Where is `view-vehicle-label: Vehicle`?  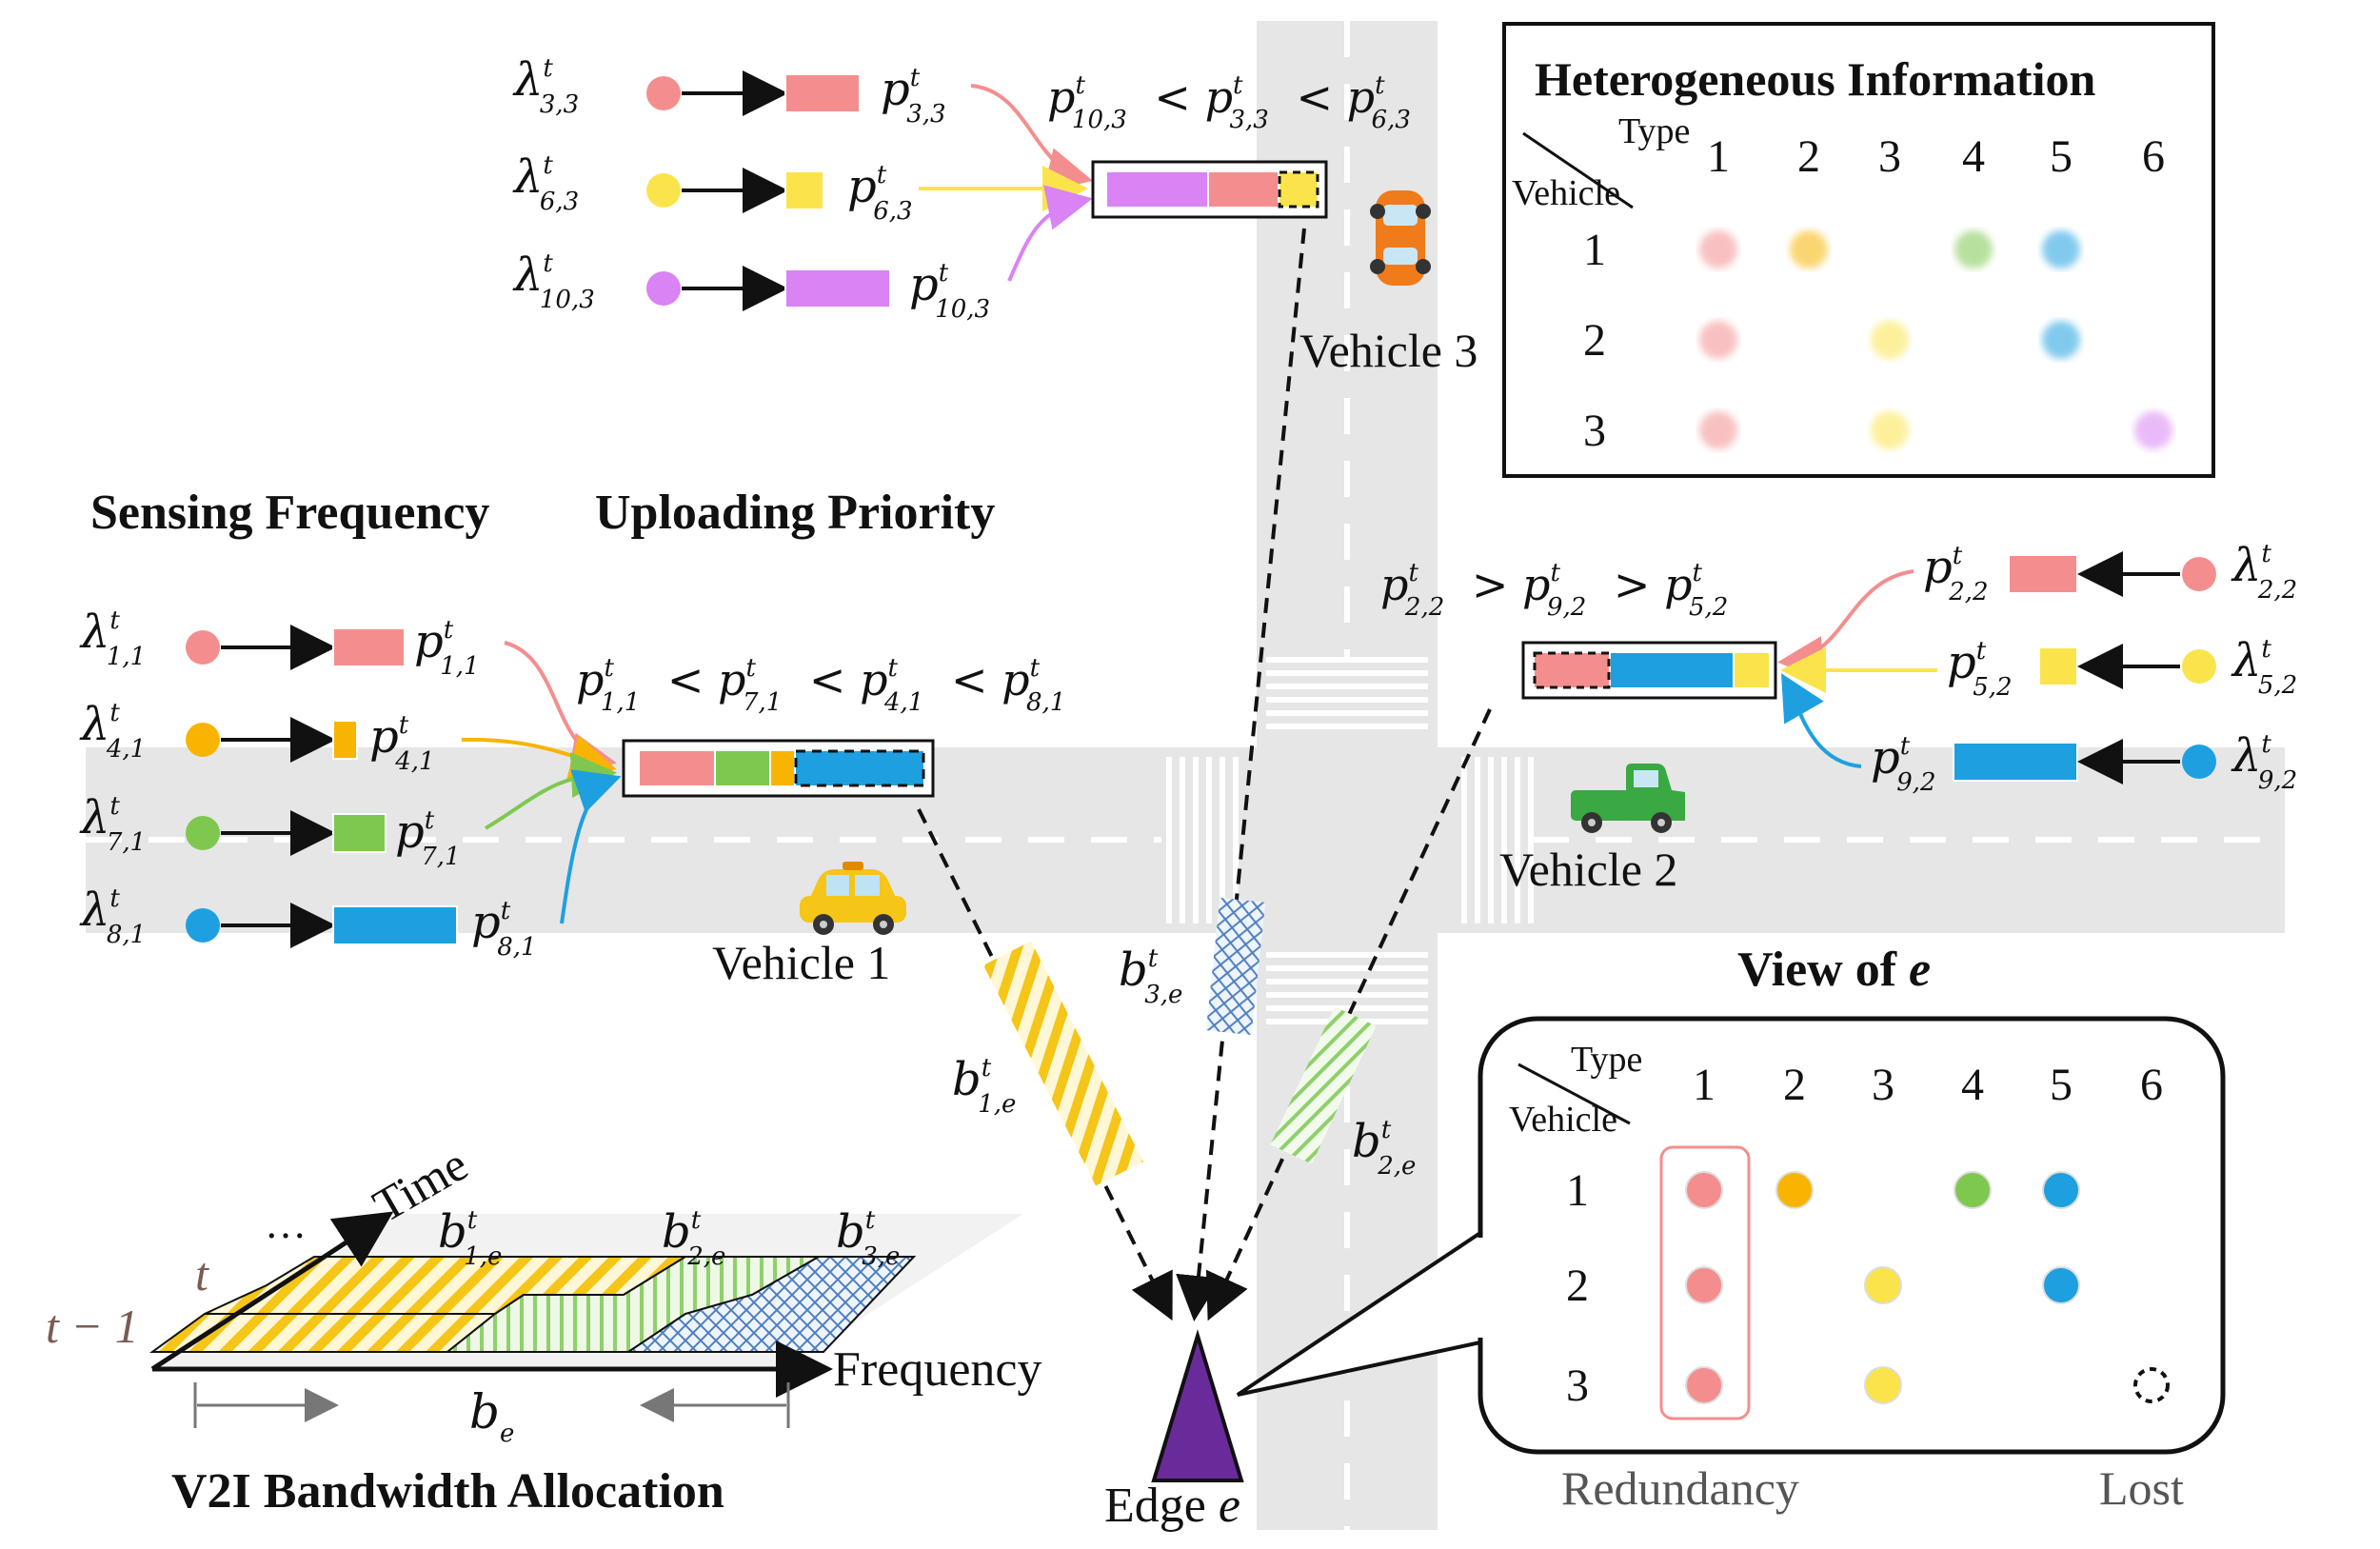 view-vehicle-label: Vehicle is located at coordinates (1563, 1120).